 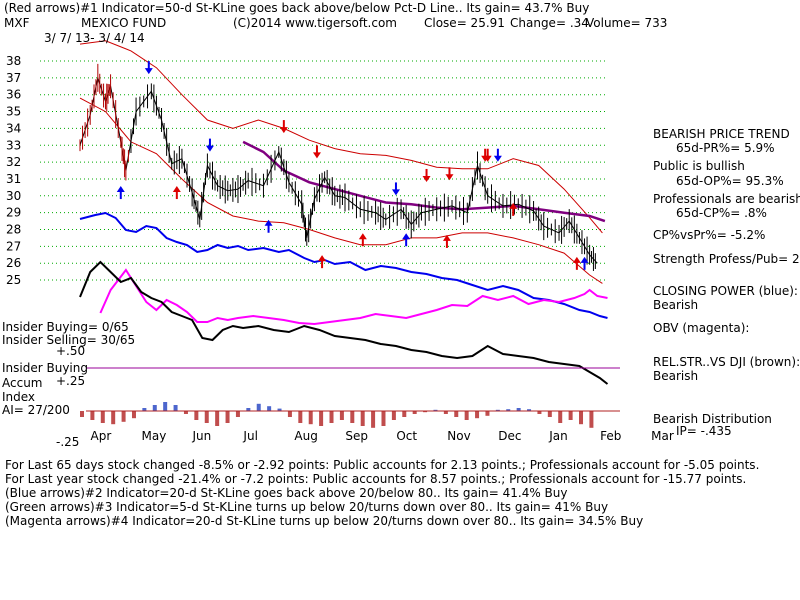 I want to click on distribution-label: Bearish Distribution, so click(x=712, y=419).